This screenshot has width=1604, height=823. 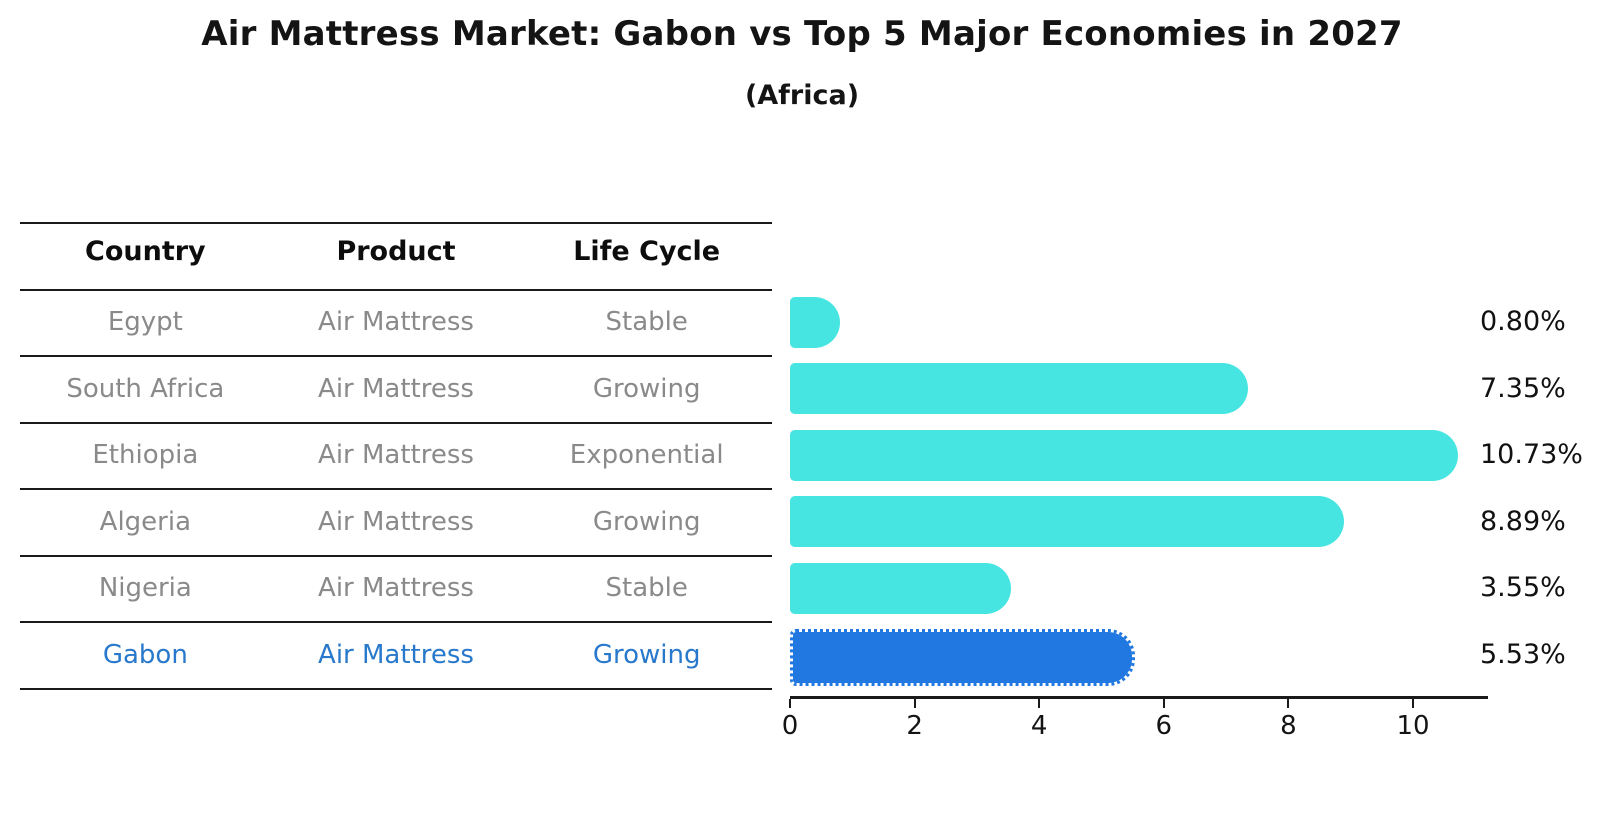 What do you see at coordinates (145, 322) in the screenshot?
I see `cell-country: Egypt` at bounding box center [145, 322].